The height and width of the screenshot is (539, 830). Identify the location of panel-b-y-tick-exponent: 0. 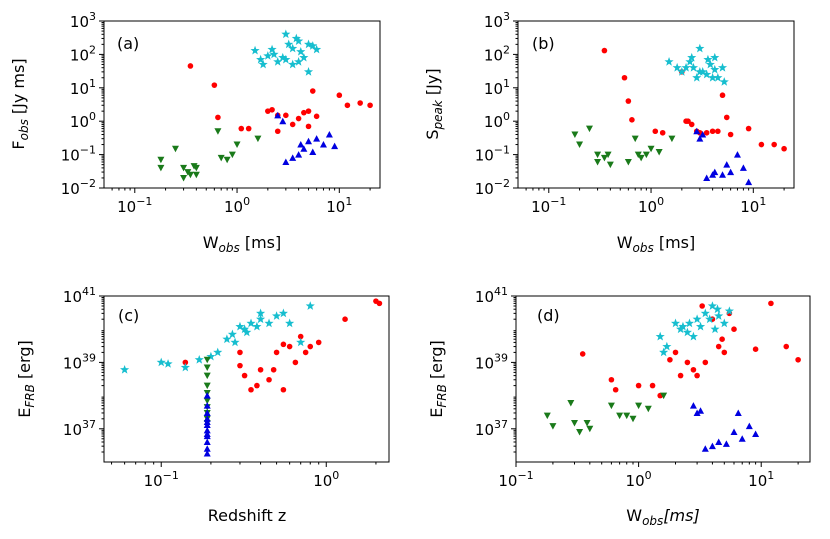
(506, 116).